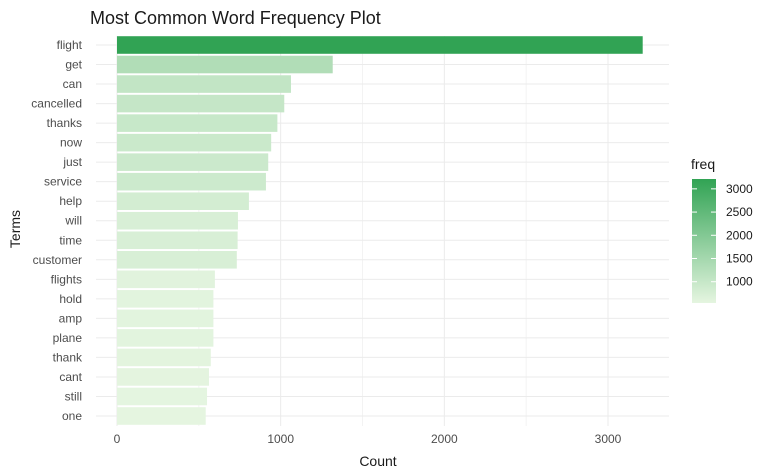 This screenshot has width=770, height=475. What do you see at coordinates (165, 318) in the screenshot?
I see `bar-amp` at bounding box center [165, 318].